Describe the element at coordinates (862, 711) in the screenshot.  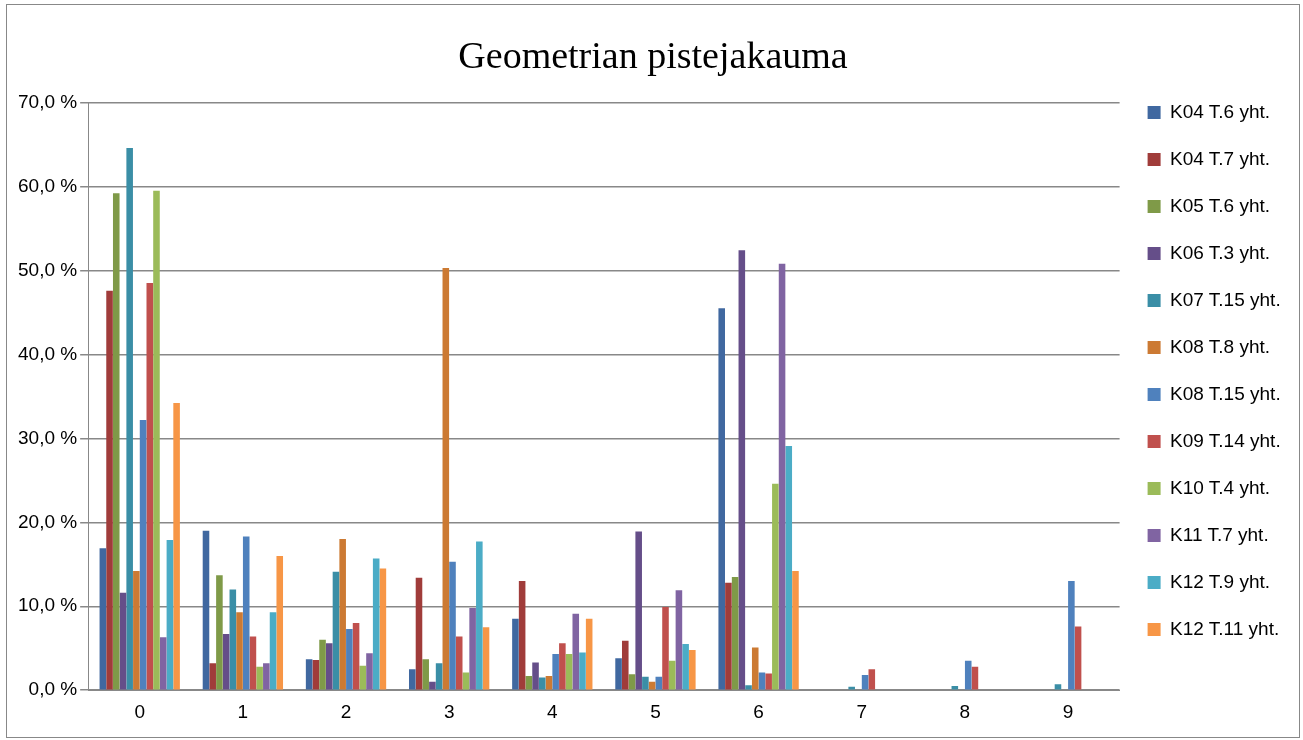
I see `x-tick-label: 7` at that location.